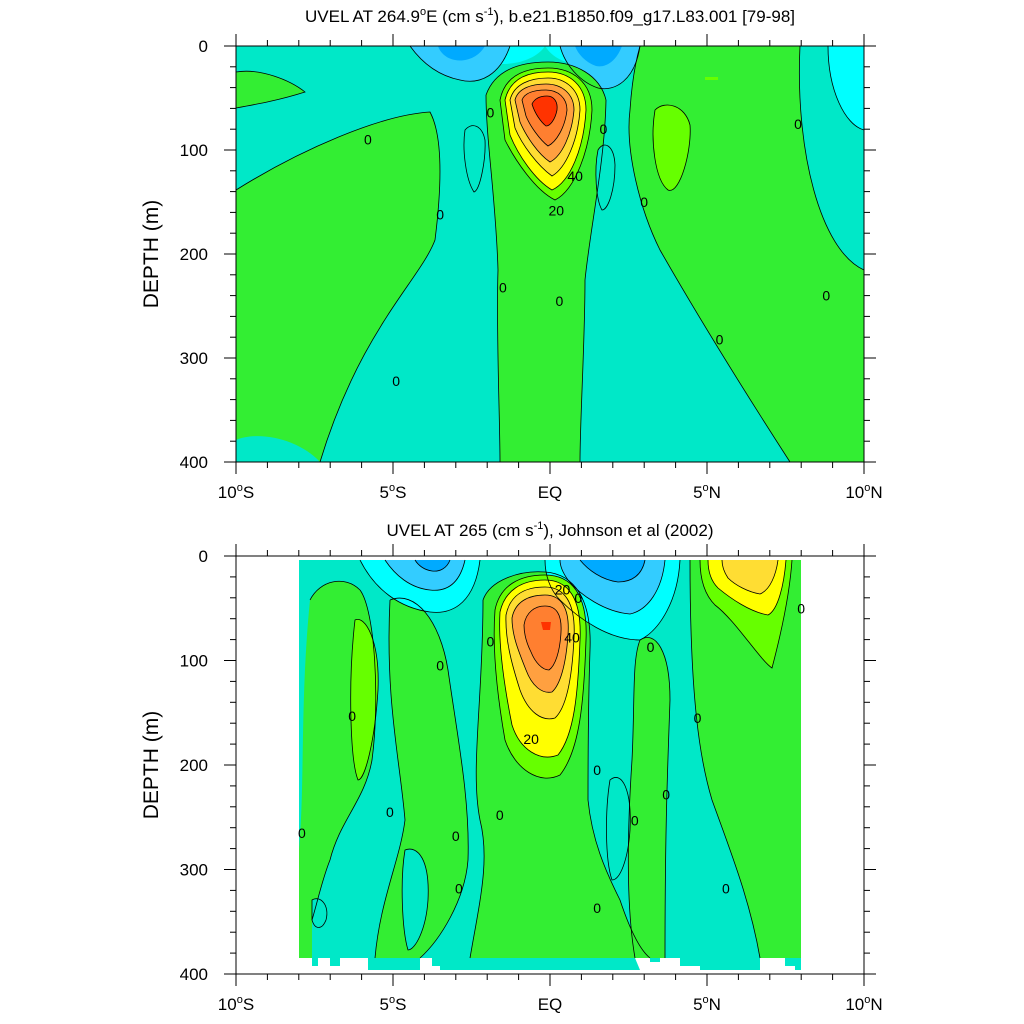 This screenshot has width=1024, height=1024. Describe the element at coordinates (151, 765) in the screenshot. I see `panel-2-ylabel: DEPTH (m)` at that location.